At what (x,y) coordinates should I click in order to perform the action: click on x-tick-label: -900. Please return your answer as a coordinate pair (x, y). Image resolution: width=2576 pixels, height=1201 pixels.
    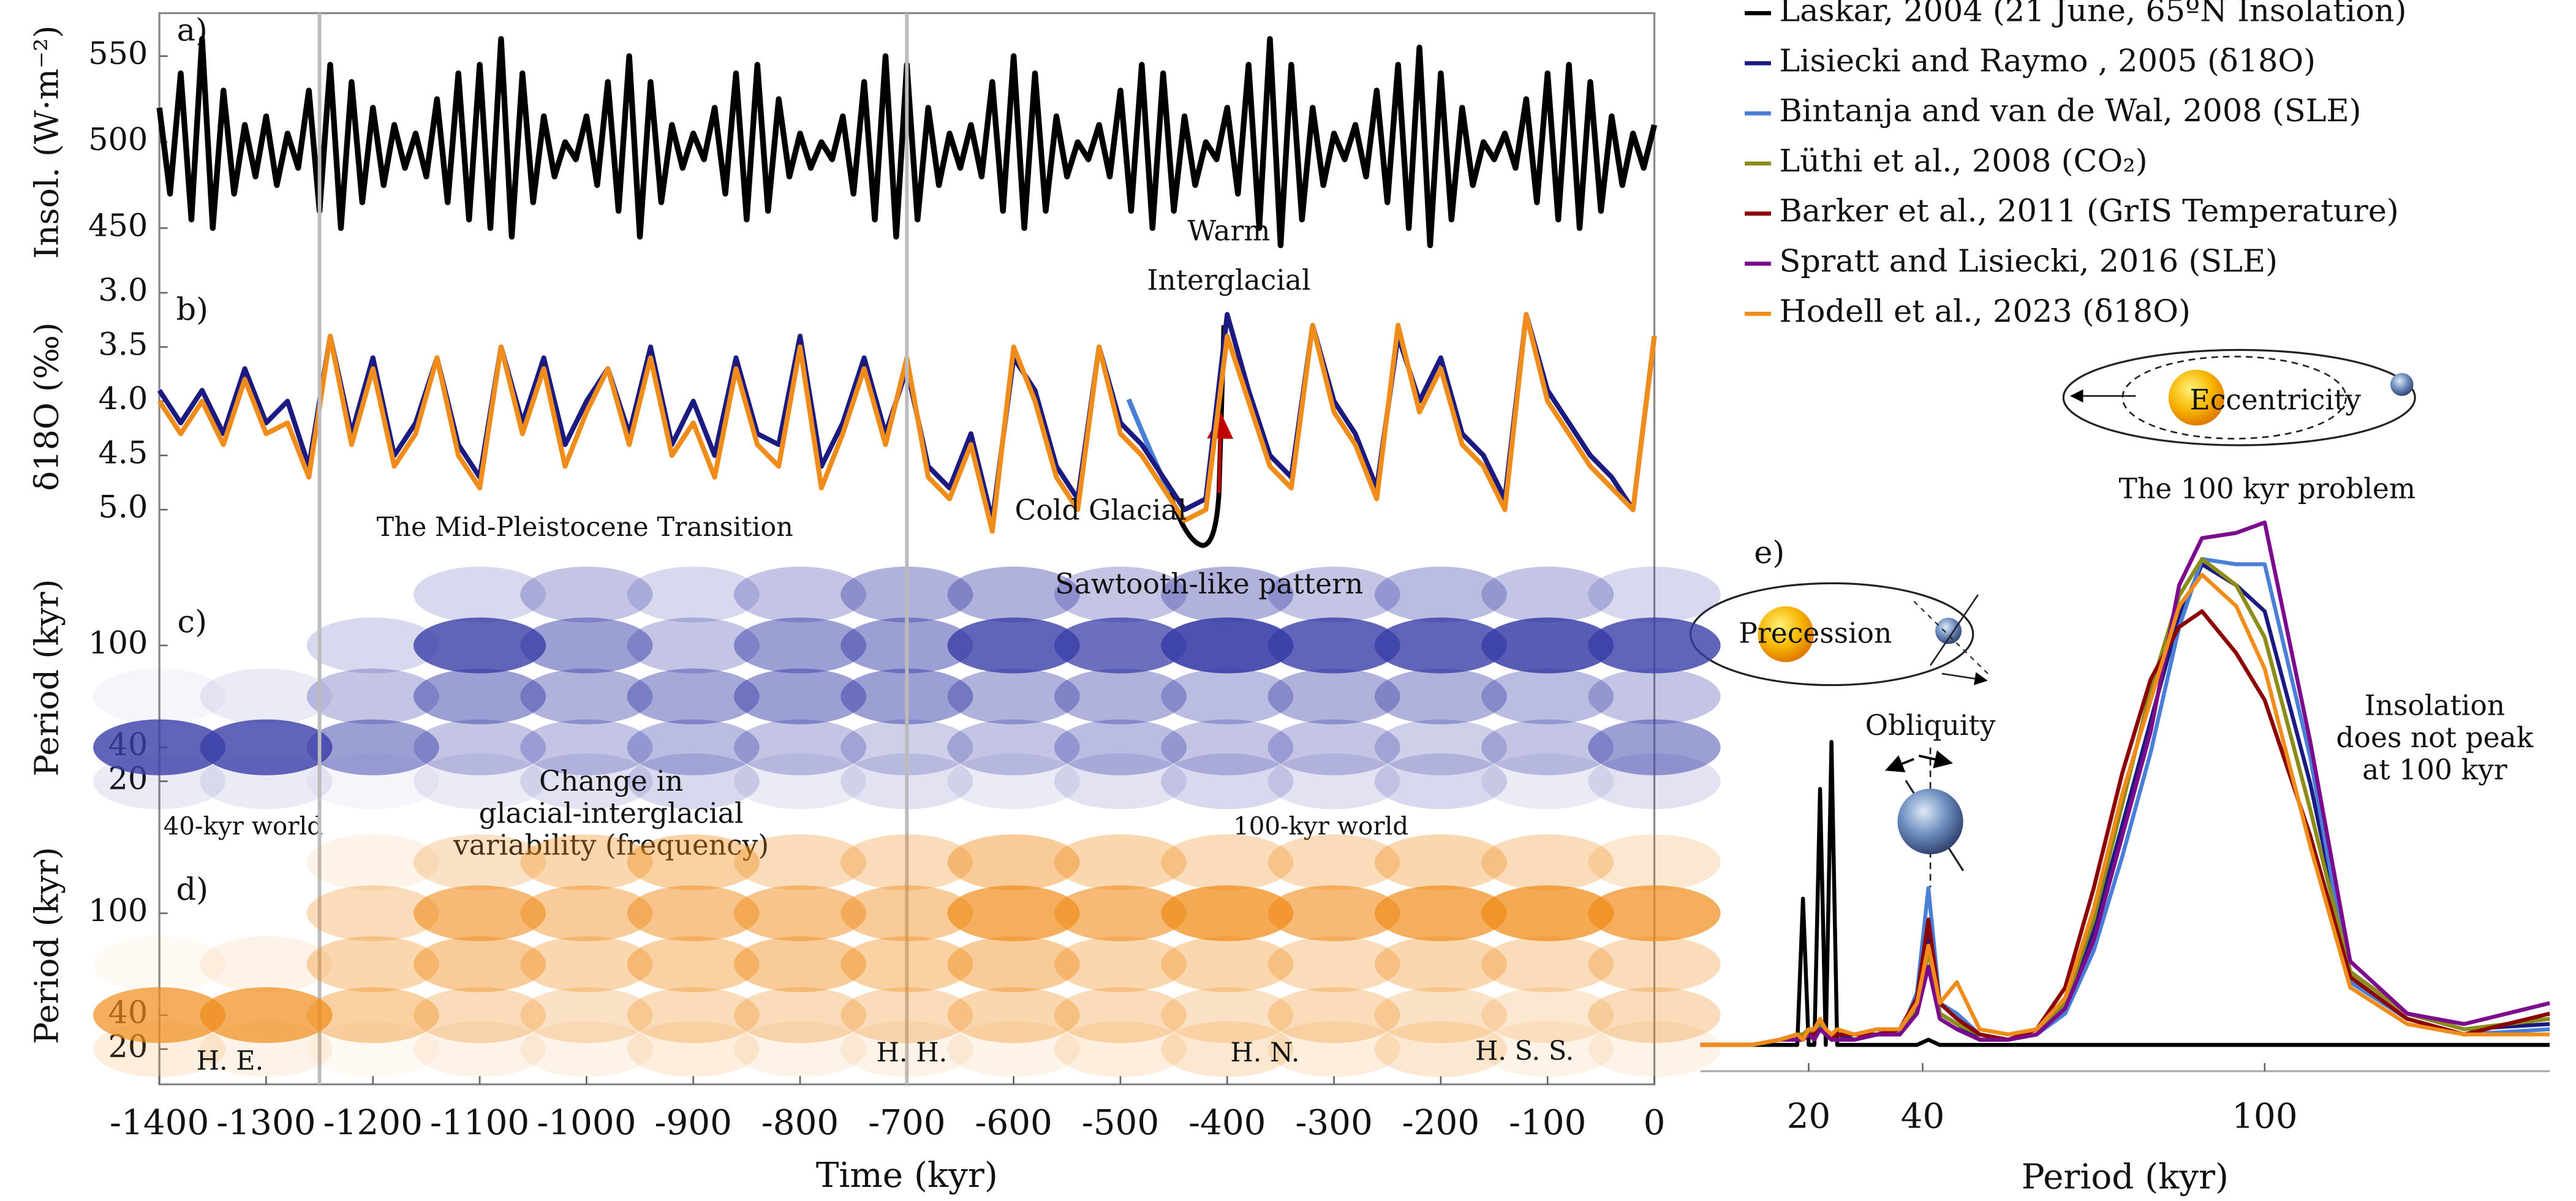
    Looking at the image, I should click on (692, 1123).